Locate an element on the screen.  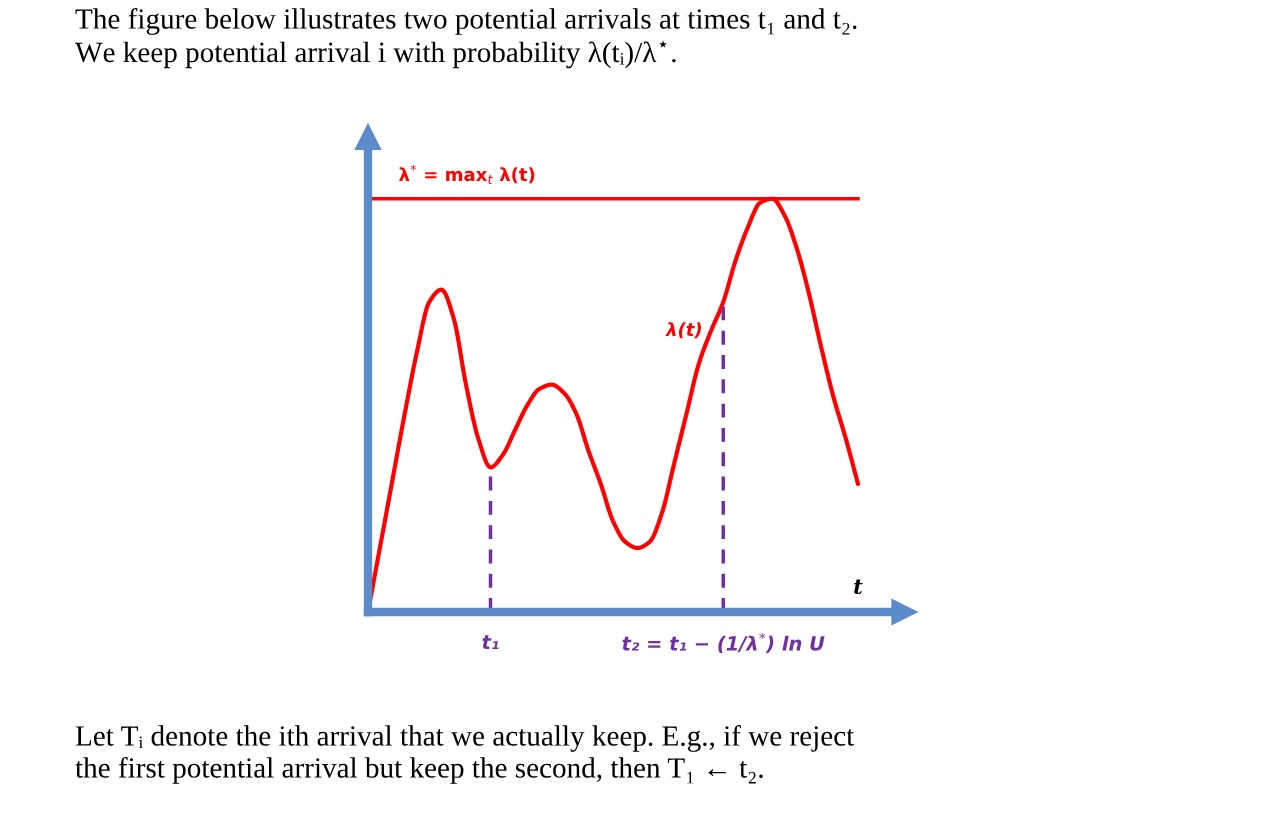
chart-title: The figure below illustrates two potential arrivals at times t₁ and t₂. We keep potential arrival i with probability λ(tᵢ)/λ$^{⋆}$. is located at coordinates (466, 38).